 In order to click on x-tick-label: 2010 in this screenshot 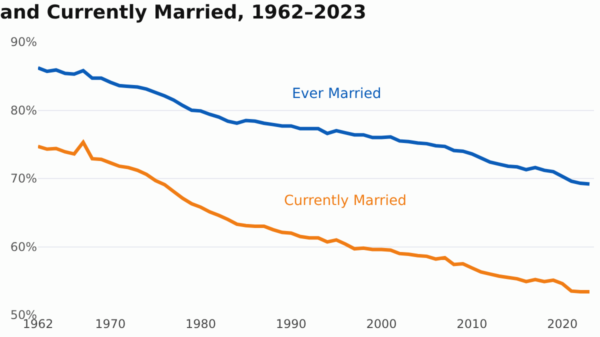, I will do `click(472, 324)`.